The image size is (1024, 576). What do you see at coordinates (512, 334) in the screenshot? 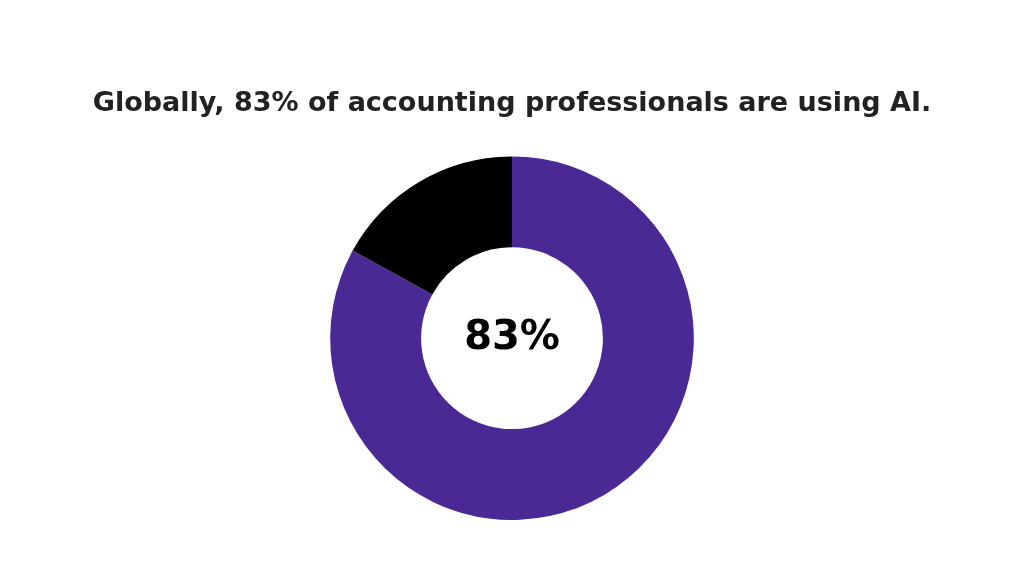
I see `data-label: 83%` at bounding box center [512, 334].